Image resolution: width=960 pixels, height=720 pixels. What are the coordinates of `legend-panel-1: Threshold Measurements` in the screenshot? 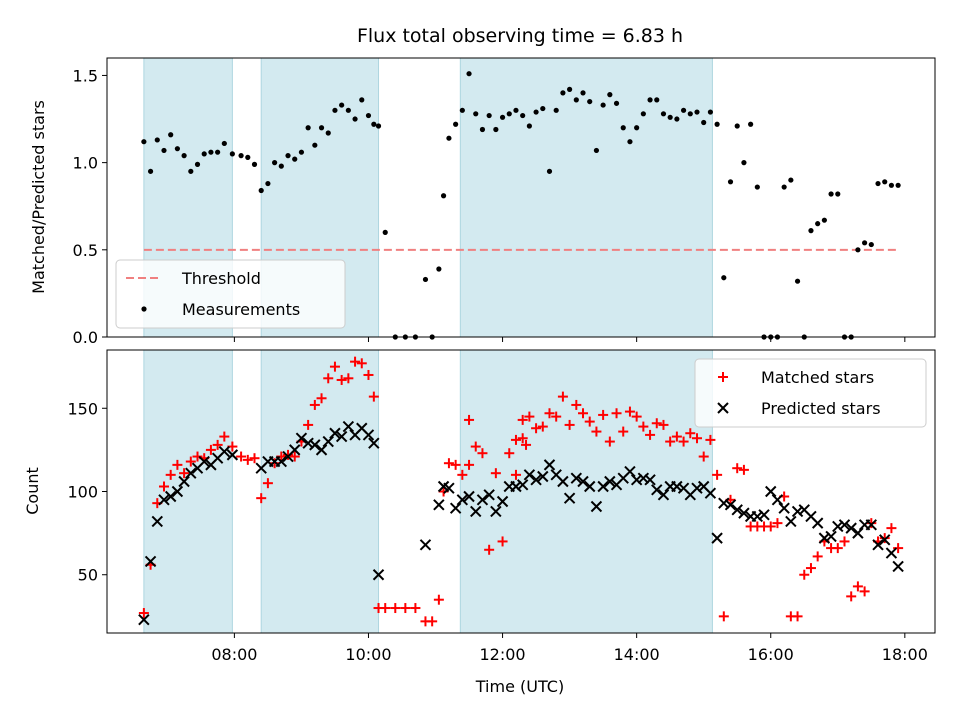 It's located at (230, 294).